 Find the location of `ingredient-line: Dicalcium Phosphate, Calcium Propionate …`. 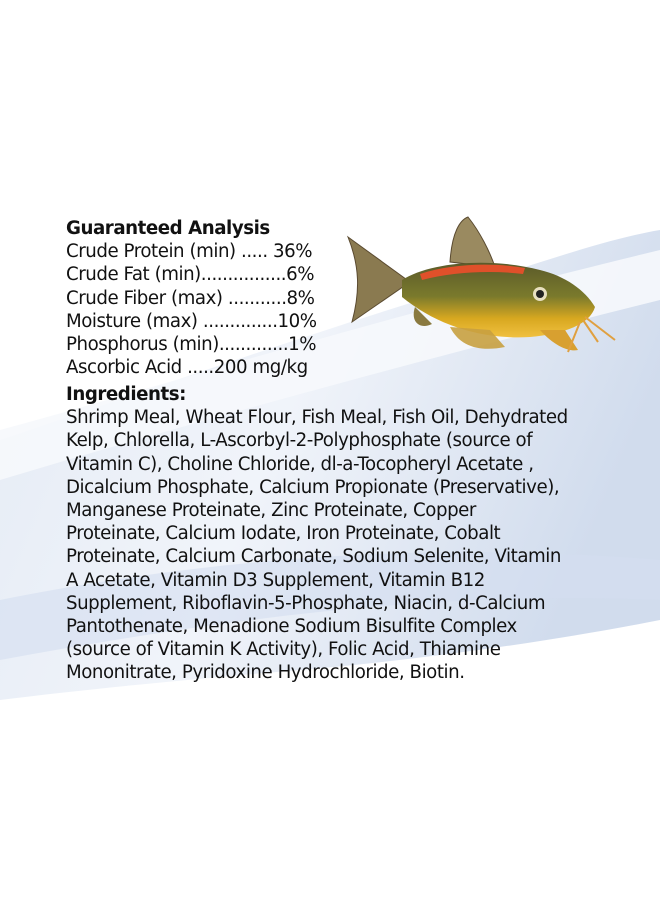

ingredient-line: Dicalcium Phosphate, Calcium Propionate … is located at coordinates (313, 487).